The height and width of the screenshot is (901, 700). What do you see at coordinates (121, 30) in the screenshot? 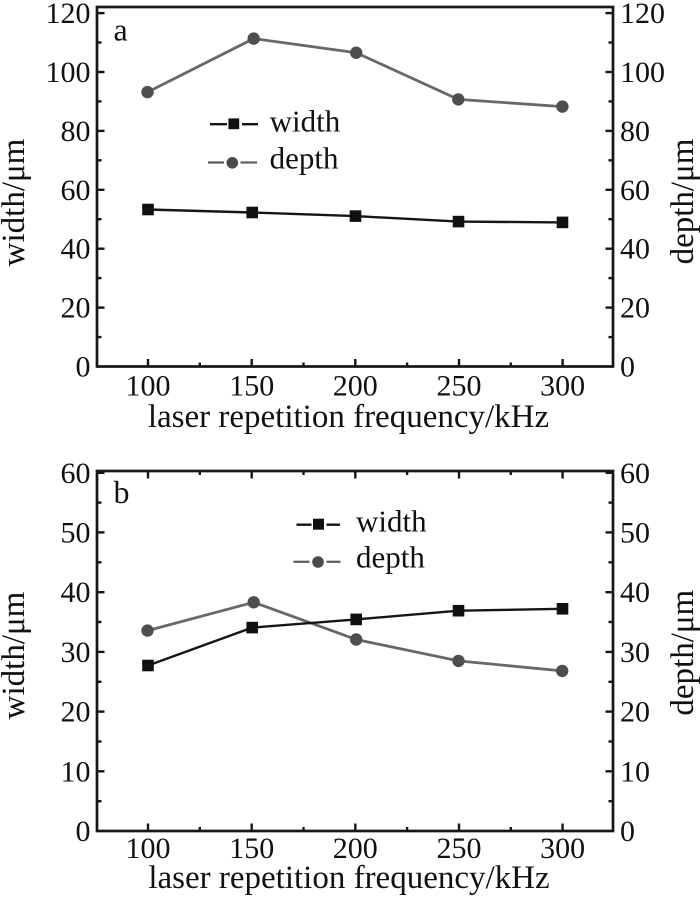
I see `svg-text: a` at bounding box center [121, 30].